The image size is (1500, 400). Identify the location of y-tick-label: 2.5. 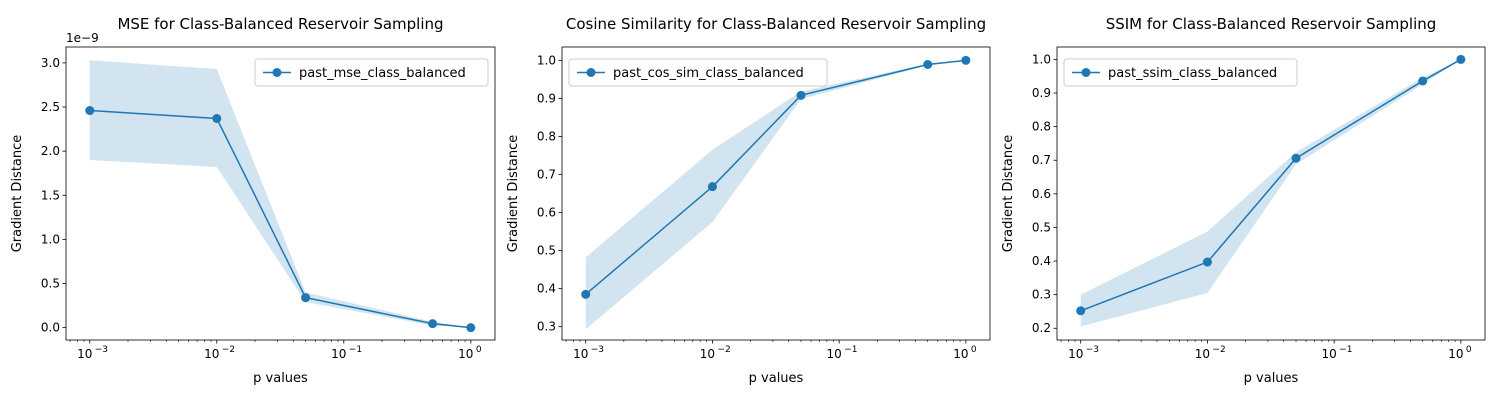
(50, 107).